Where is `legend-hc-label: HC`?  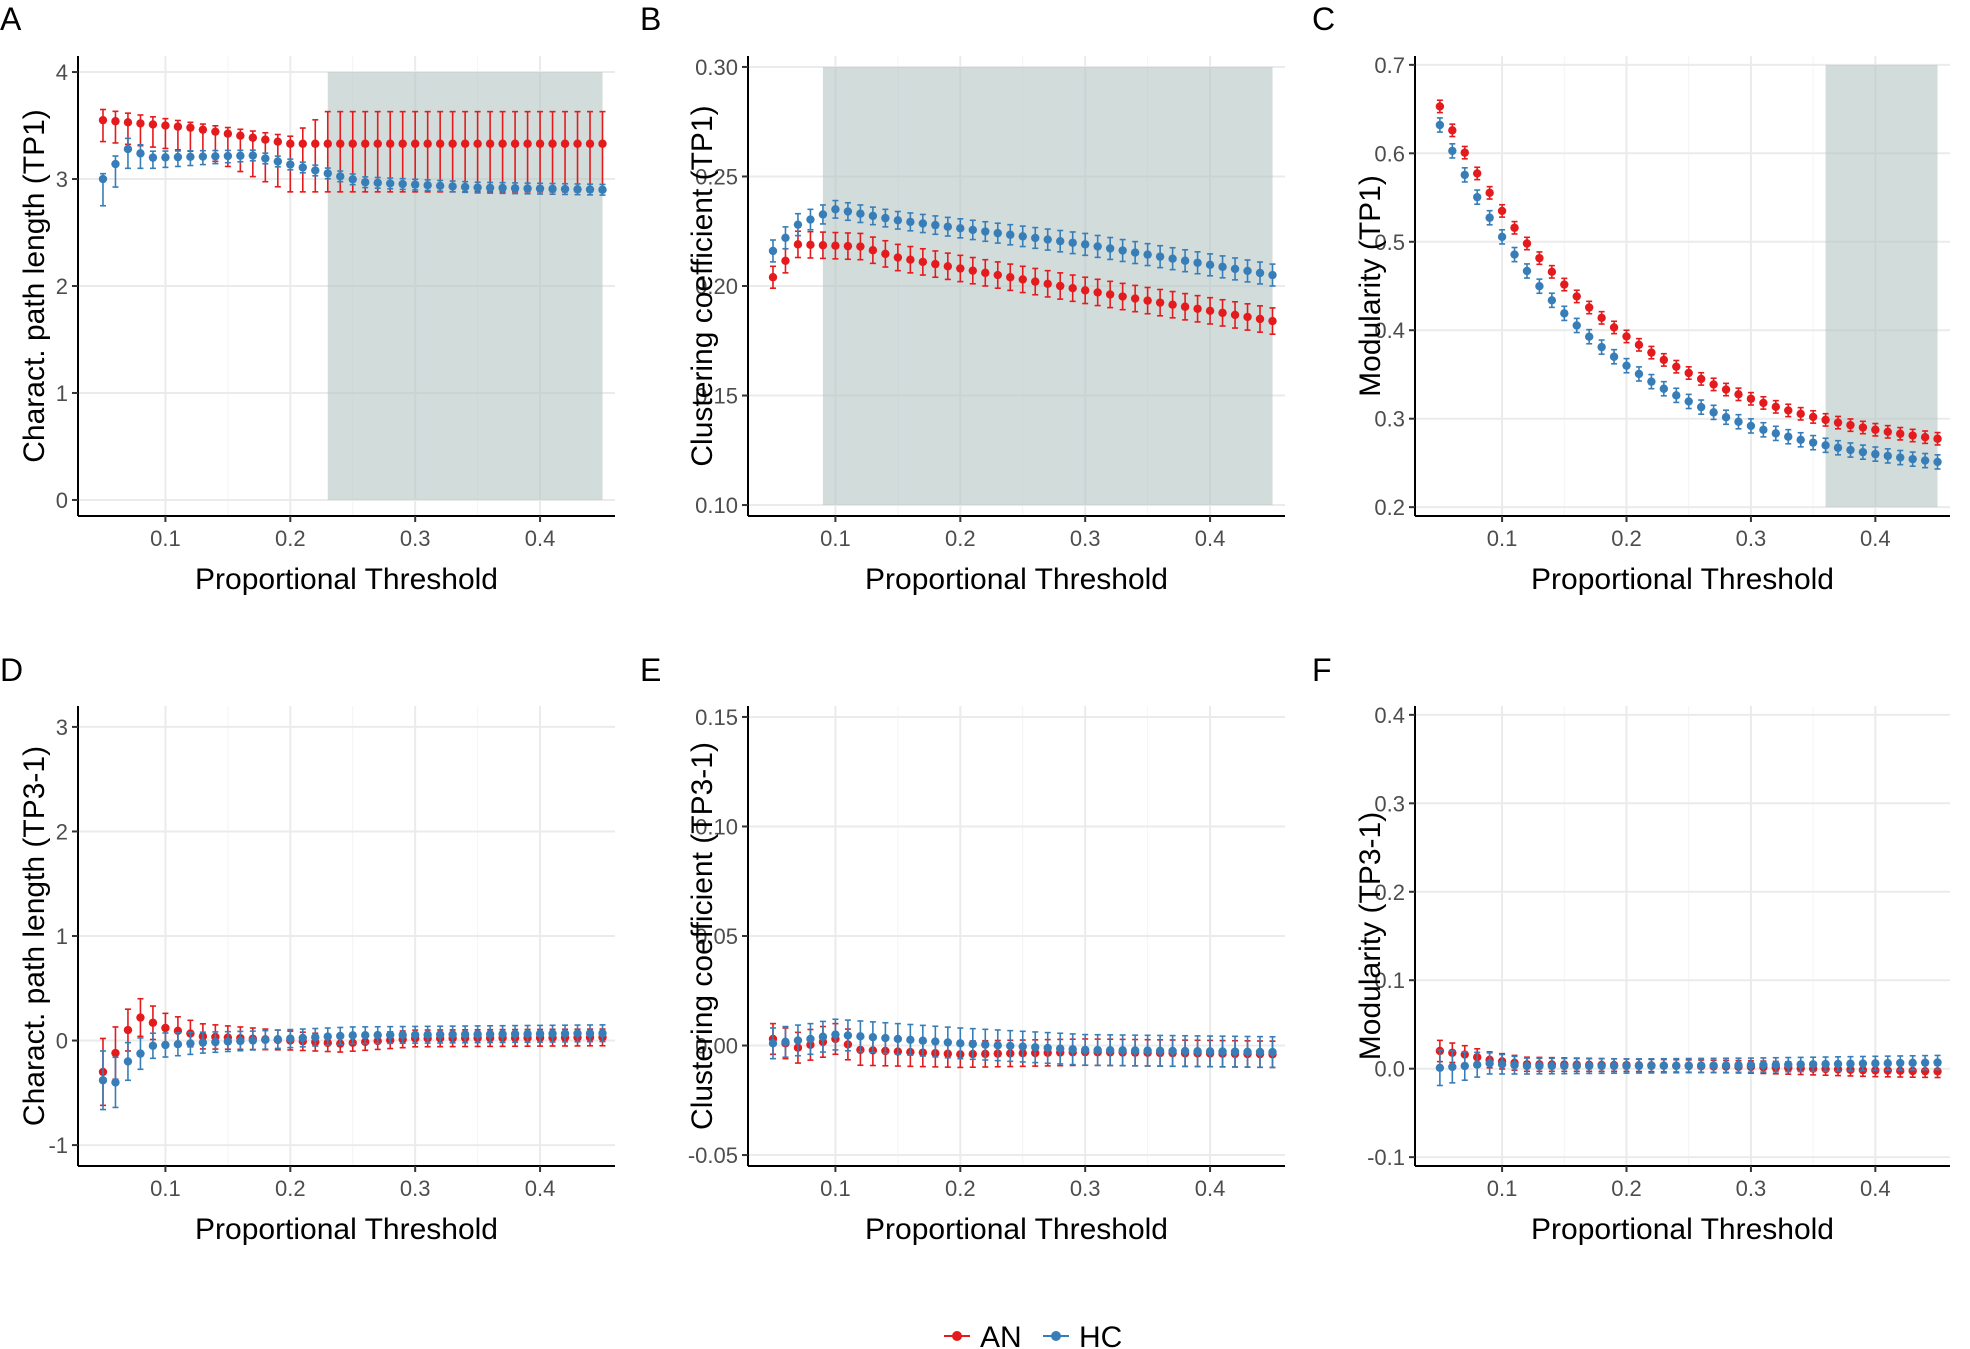
legend-hc-label: HC is located at coordinates (1100, 1335).